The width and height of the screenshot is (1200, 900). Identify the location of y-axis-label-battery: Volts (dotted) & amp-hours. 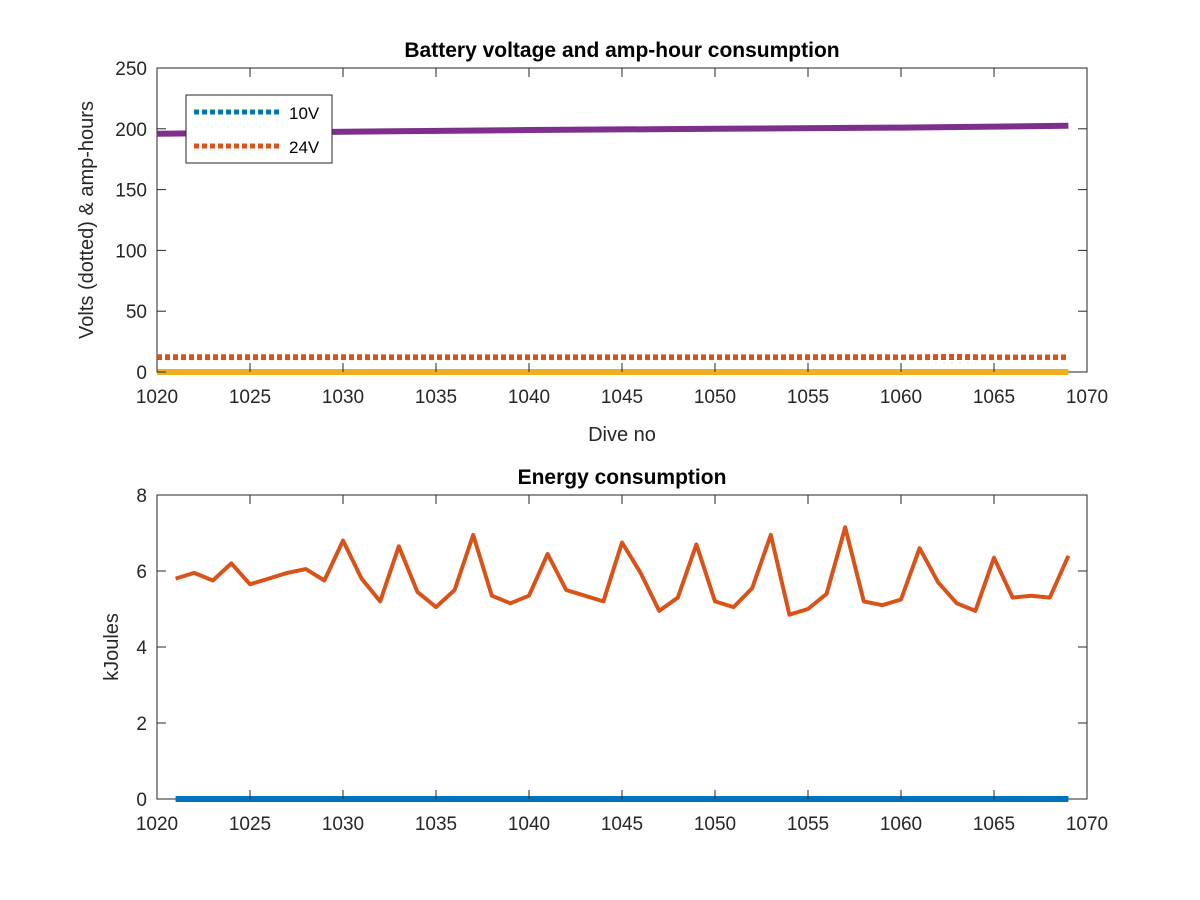
(87, 220).